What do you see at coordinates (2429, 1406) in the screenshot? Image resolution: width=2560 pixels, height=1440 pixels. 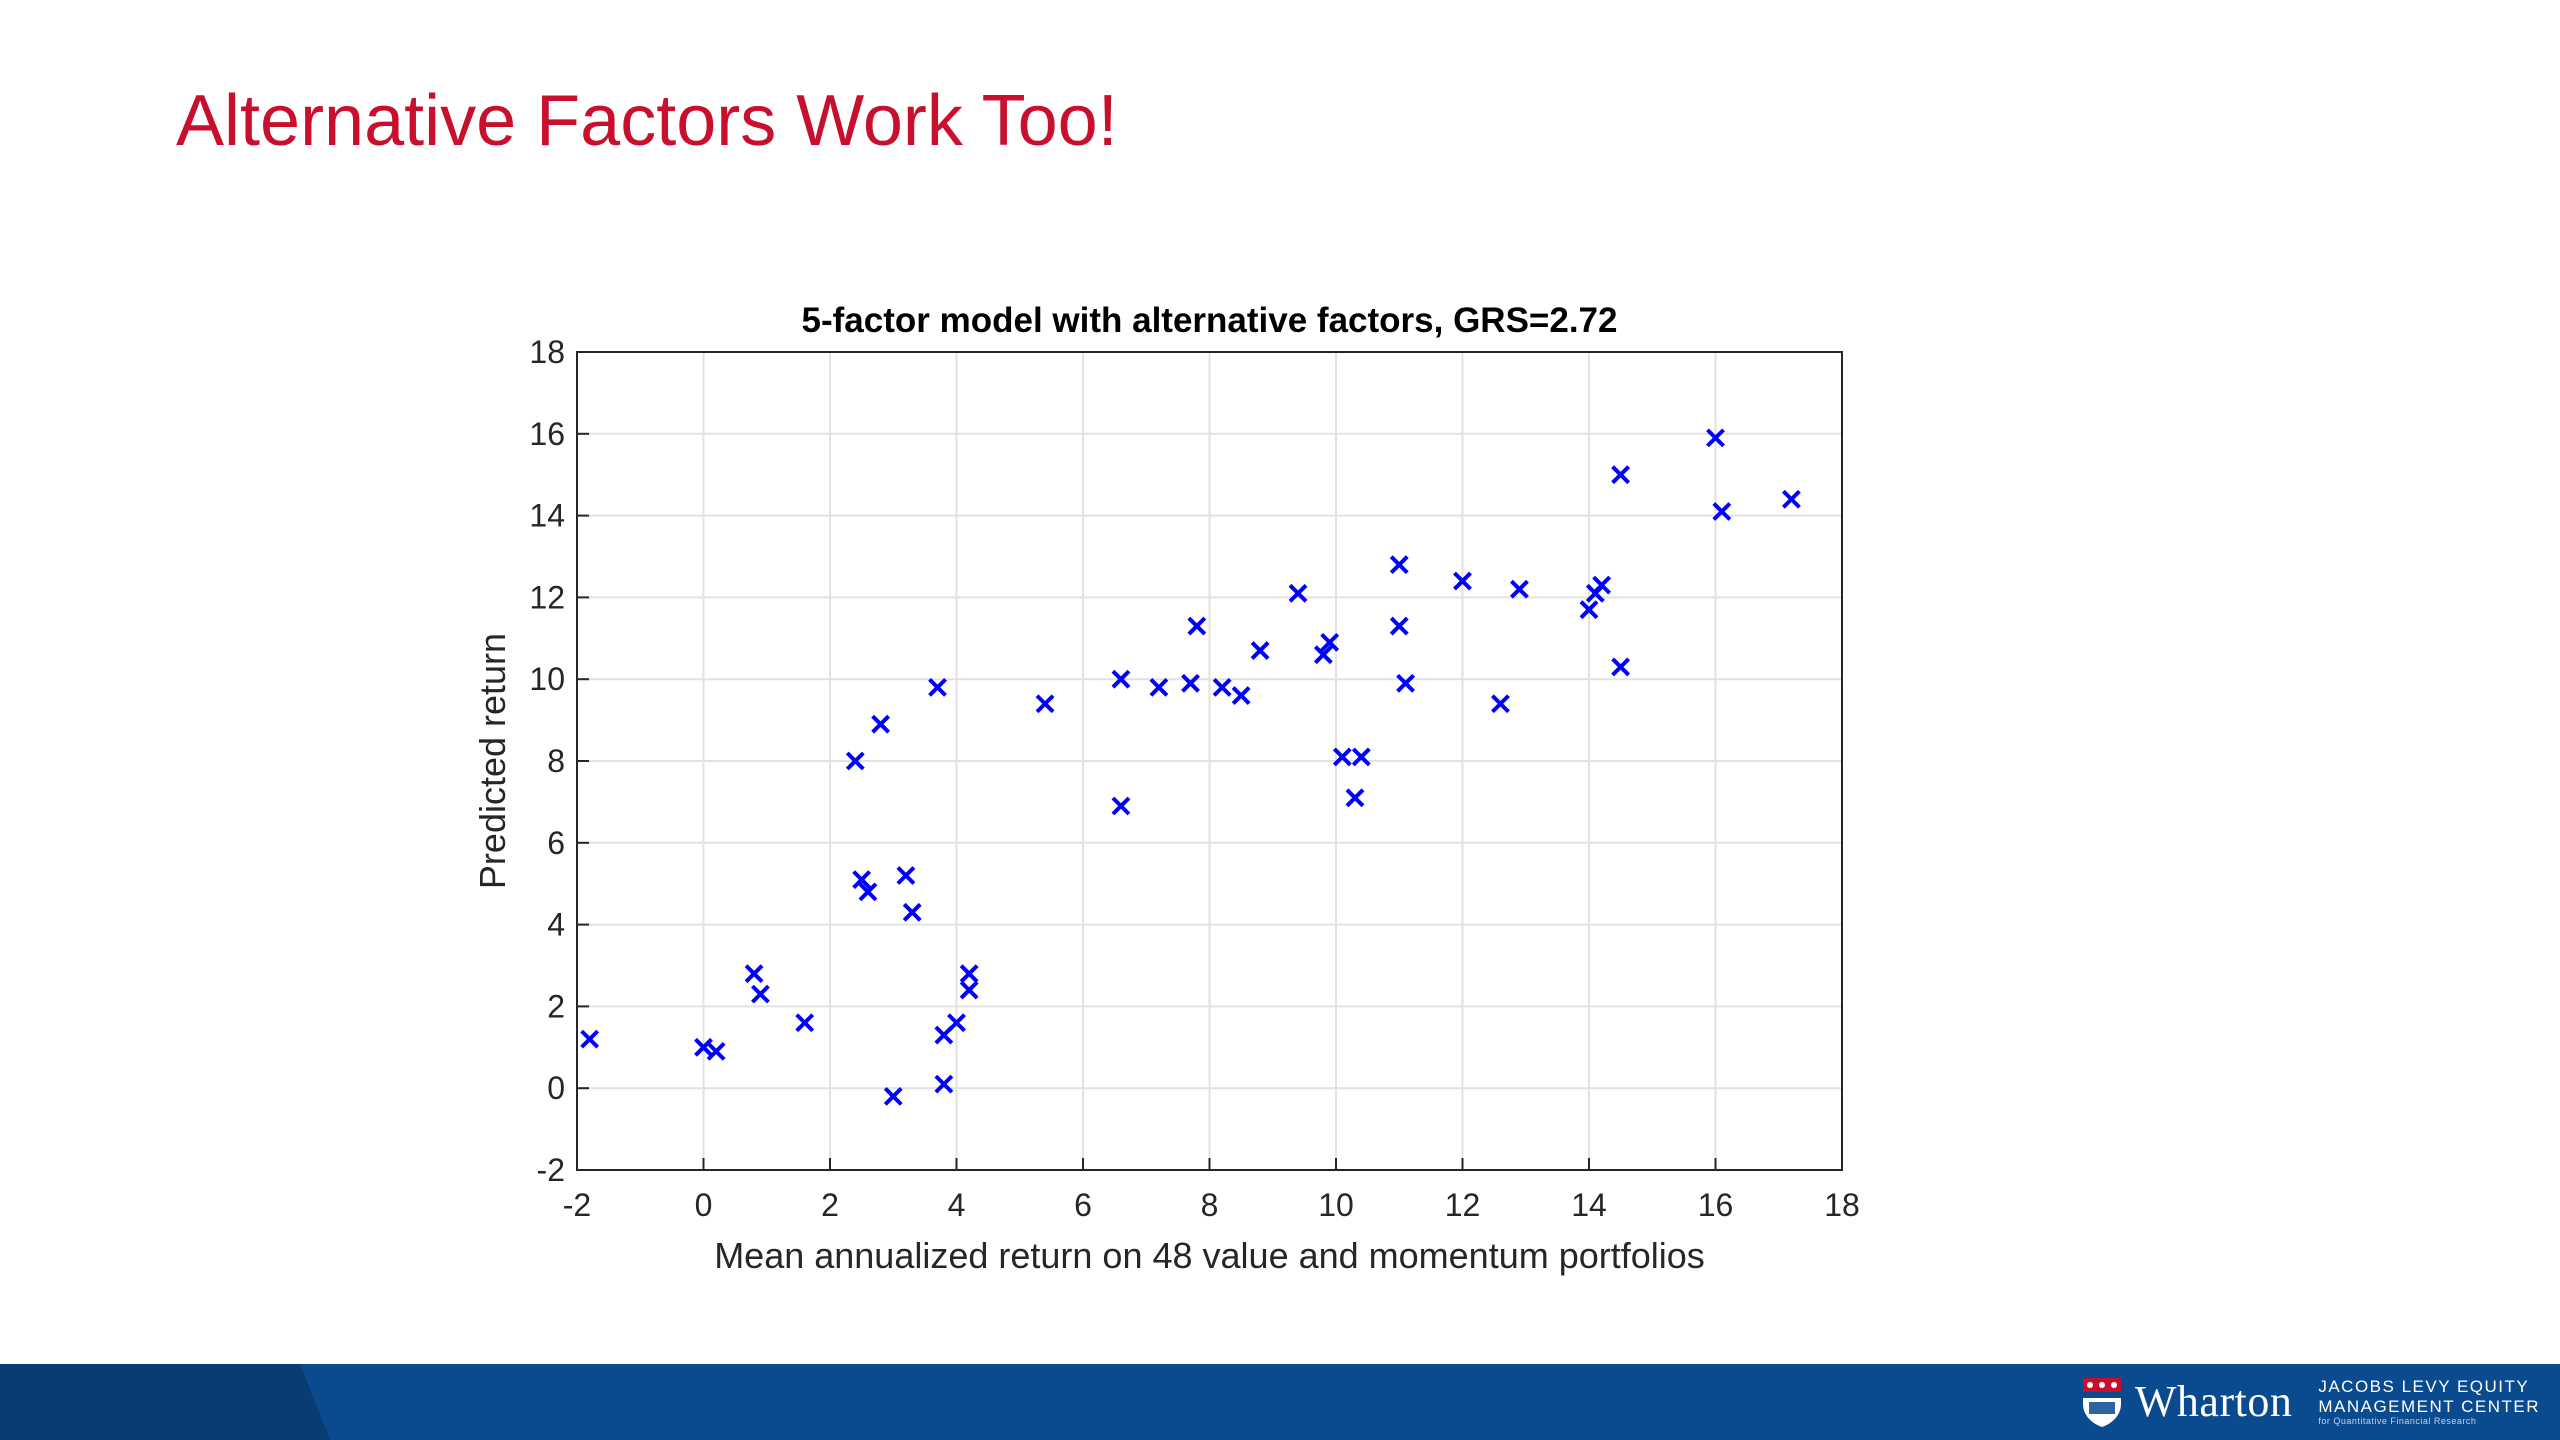 I see `center-name-line2: MANAGEMENT CENTER` at bounding box center [2429, 1406].